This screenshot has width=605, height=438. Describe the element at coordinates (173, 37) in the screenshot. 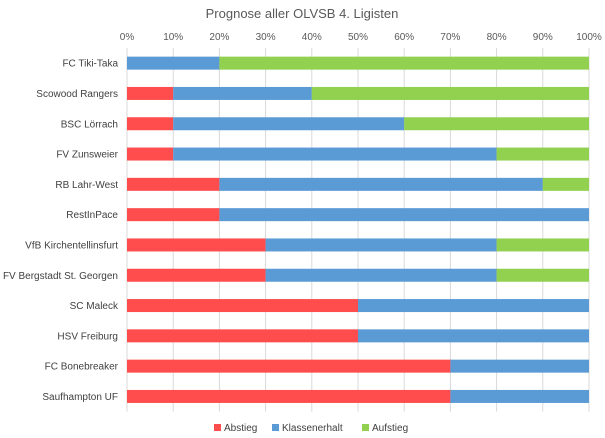

I see `x-tick-label: 10%` at that location.